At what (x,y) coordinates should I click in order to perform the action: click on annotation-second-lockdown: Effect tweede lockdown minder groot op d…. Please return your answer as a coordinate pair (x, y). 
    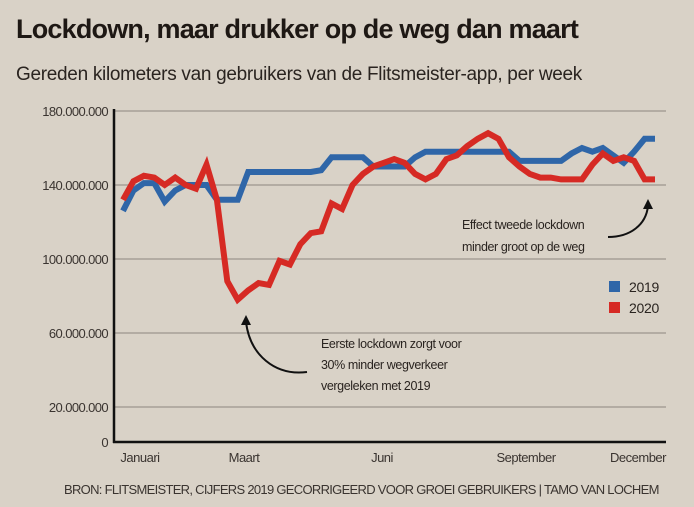
    Looking at the image, I should click on (557, 226).